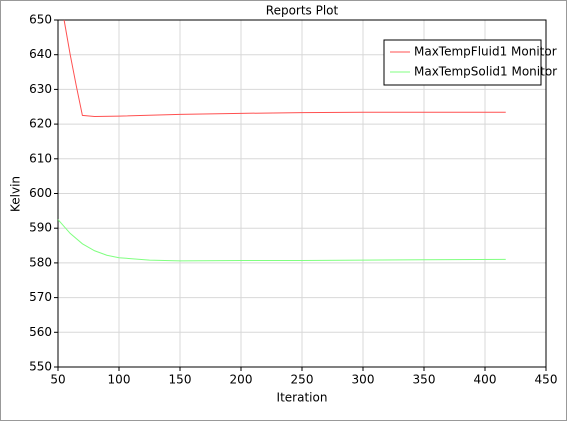  Describe the element at coordinates (40, 124) in the screenshot. I see `y-tick-label: 620` at that location.